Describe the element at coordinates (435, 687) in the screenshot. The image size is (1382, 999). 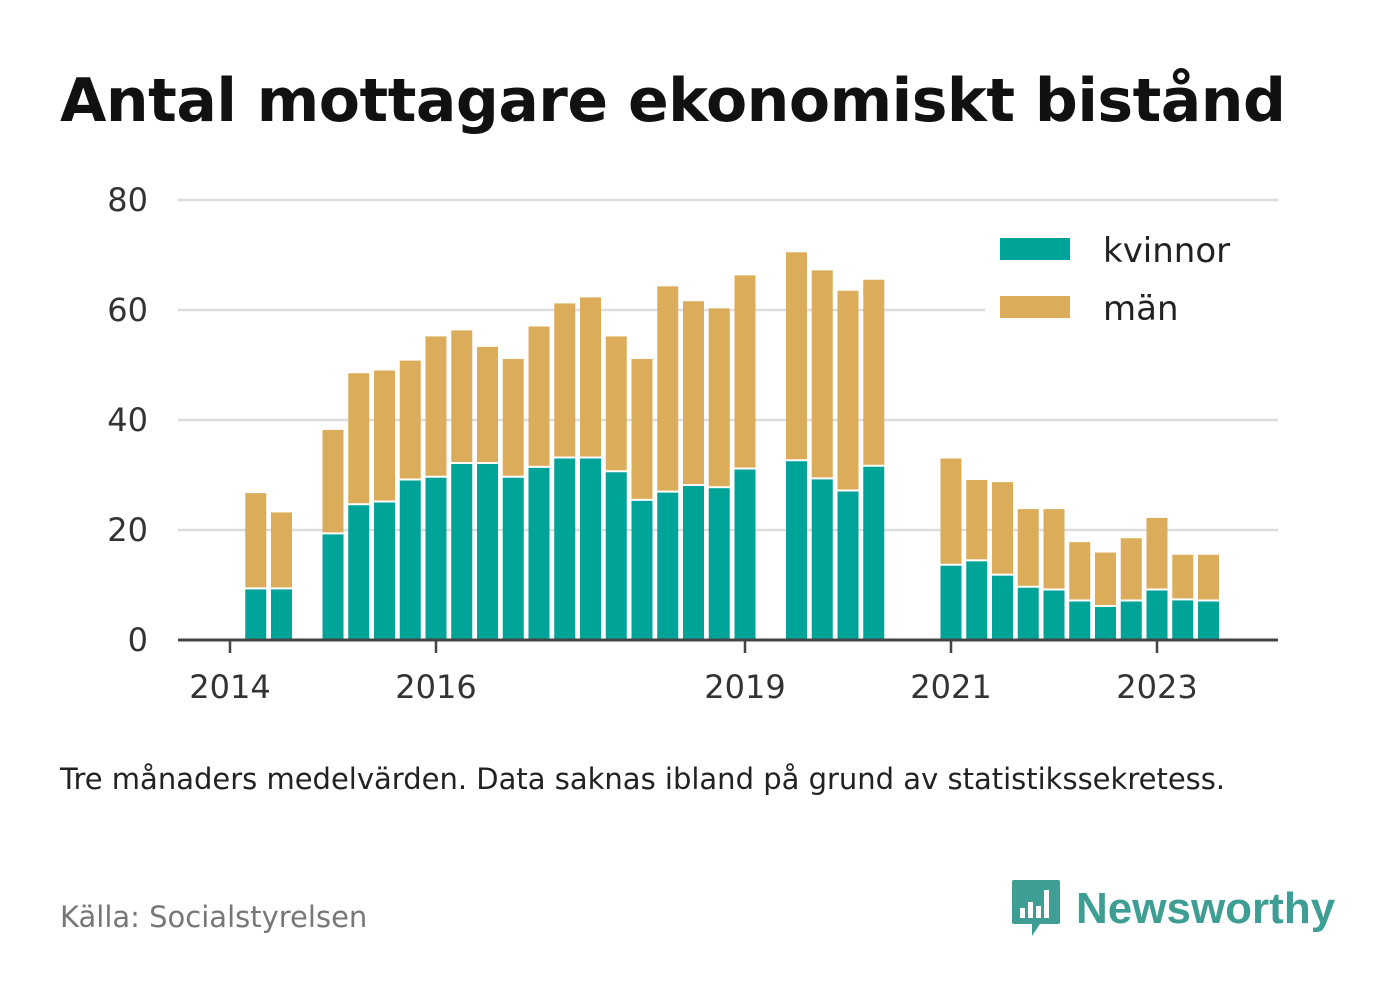
I see `x-tick-label-2016: 2016` at that location.